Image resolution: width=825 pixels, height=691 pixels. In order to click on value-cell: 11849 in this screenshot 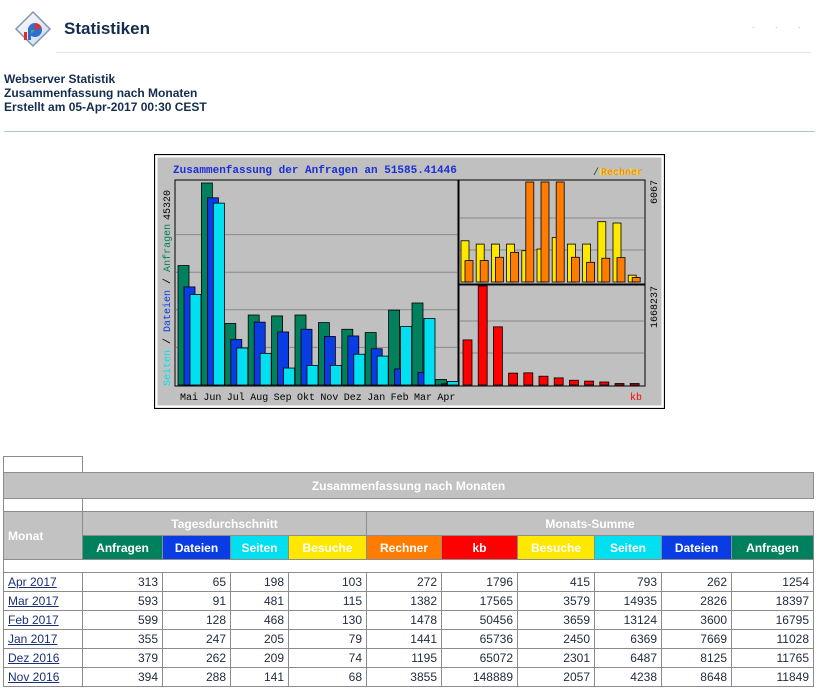, I will do `click(772, 677)`.